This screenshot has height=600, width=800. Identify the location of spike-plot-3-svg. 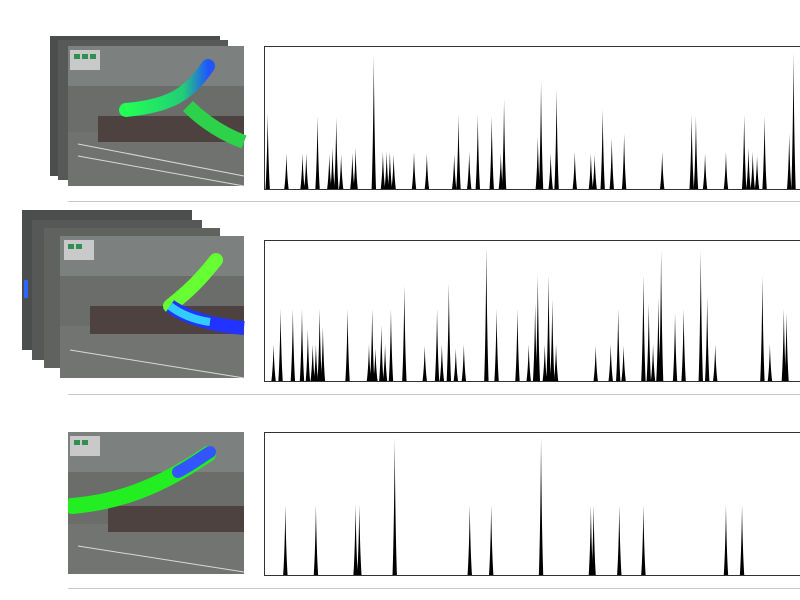
(514, 506).